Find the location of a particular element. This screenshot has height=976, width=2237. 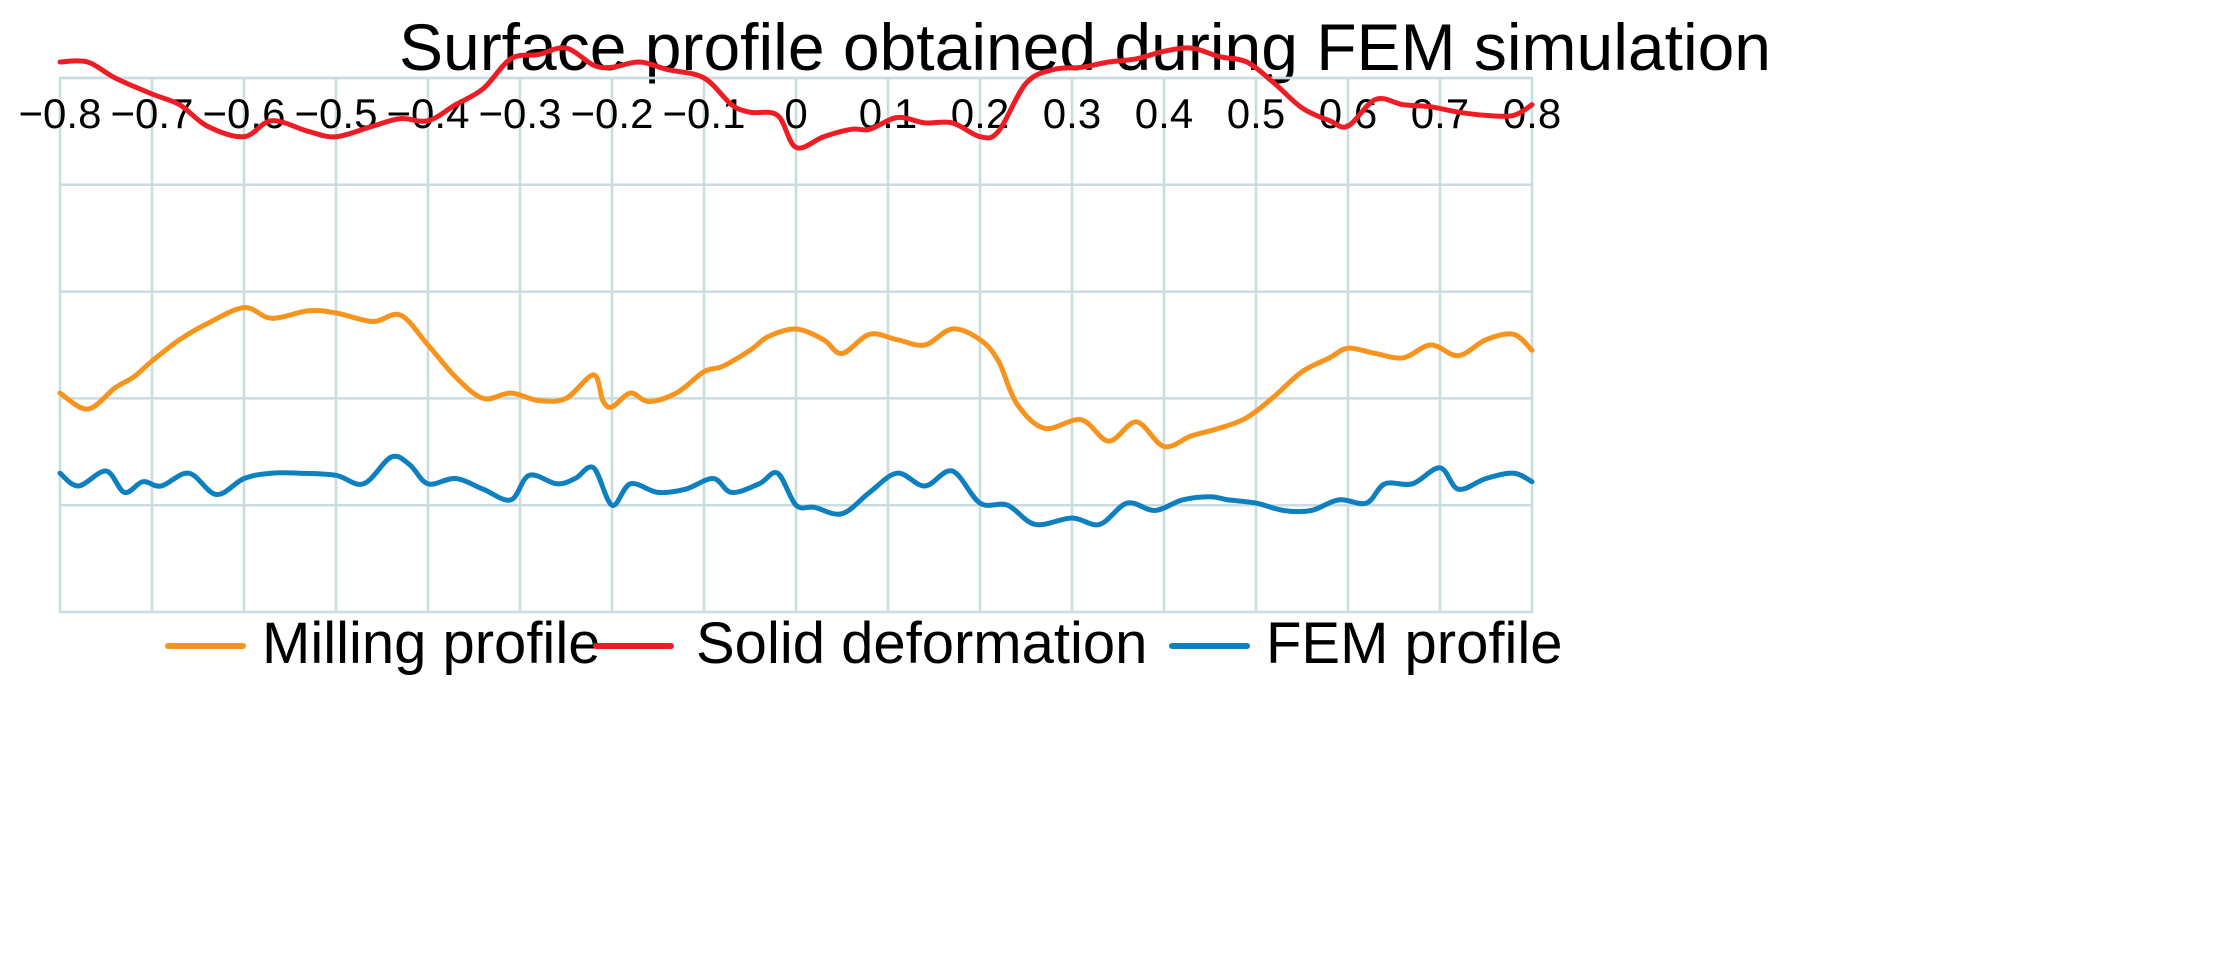

x-tick-label: −0.3 is located at coordinates (520, 113).